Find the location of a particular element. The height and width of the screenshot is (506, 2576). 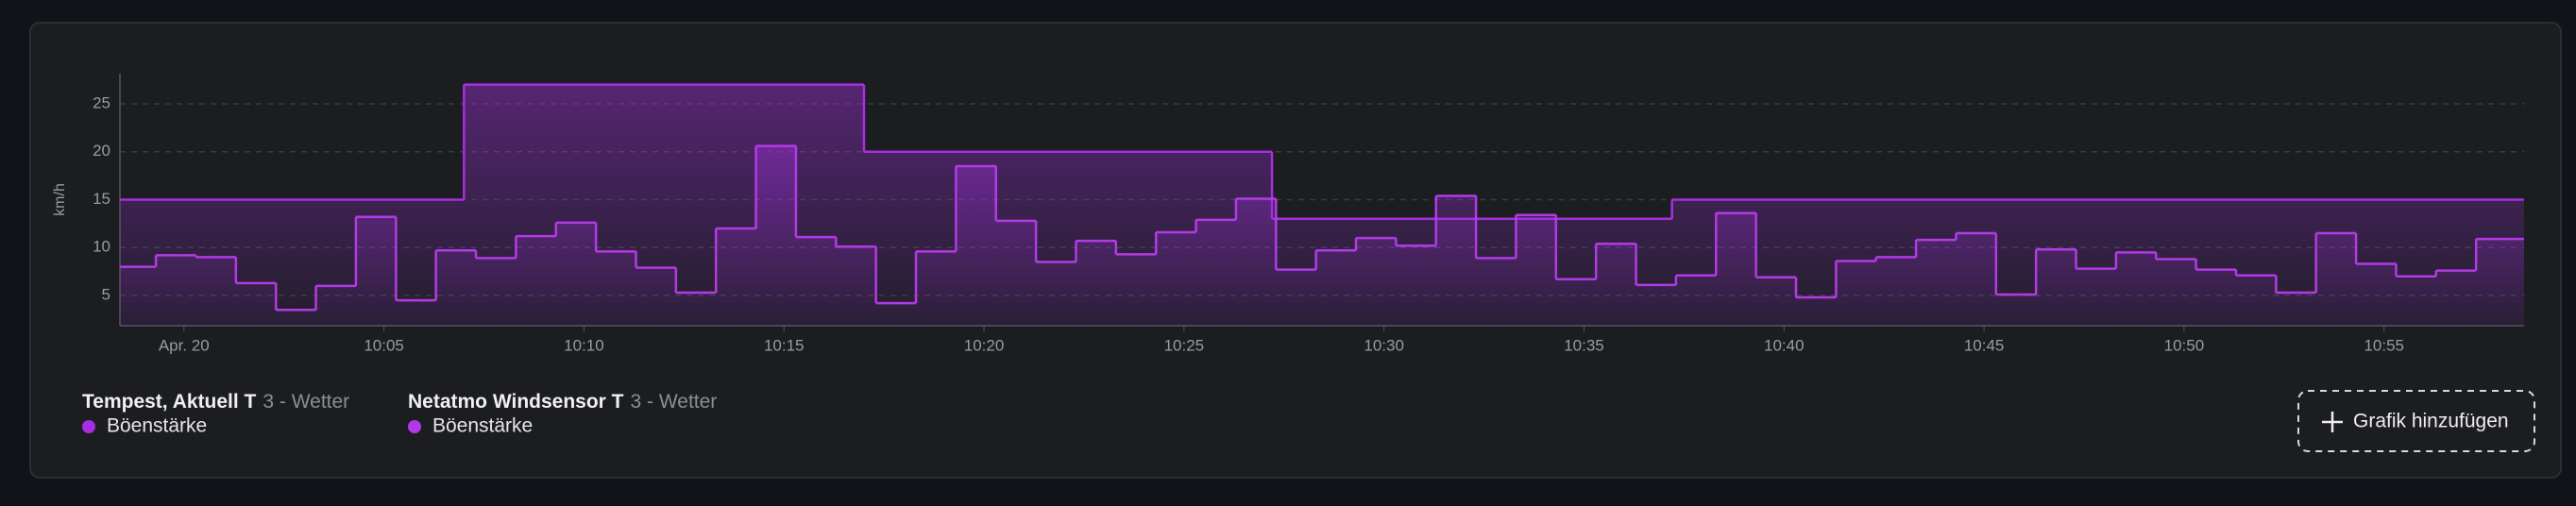

x-tick-label: 10:35 is located at coordinates (1584, 345).